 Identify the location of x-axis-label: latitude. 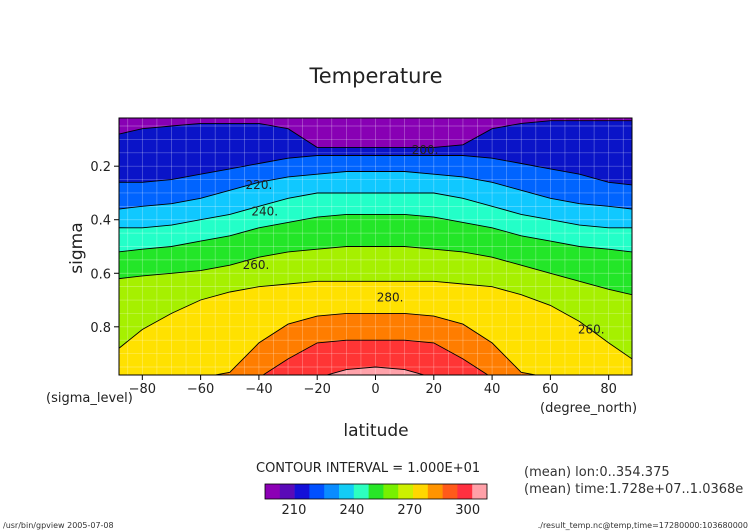
(375, 431).